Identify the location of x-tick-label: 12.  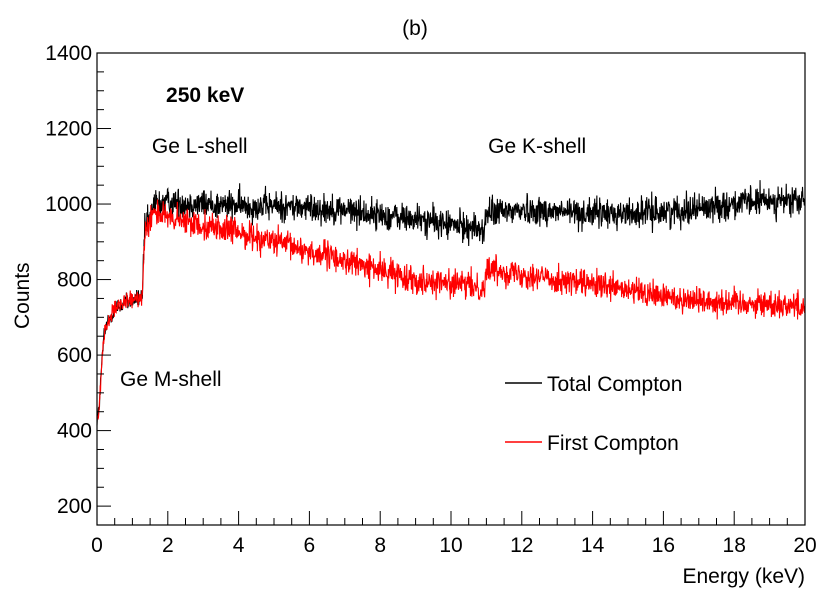
(521, 545).